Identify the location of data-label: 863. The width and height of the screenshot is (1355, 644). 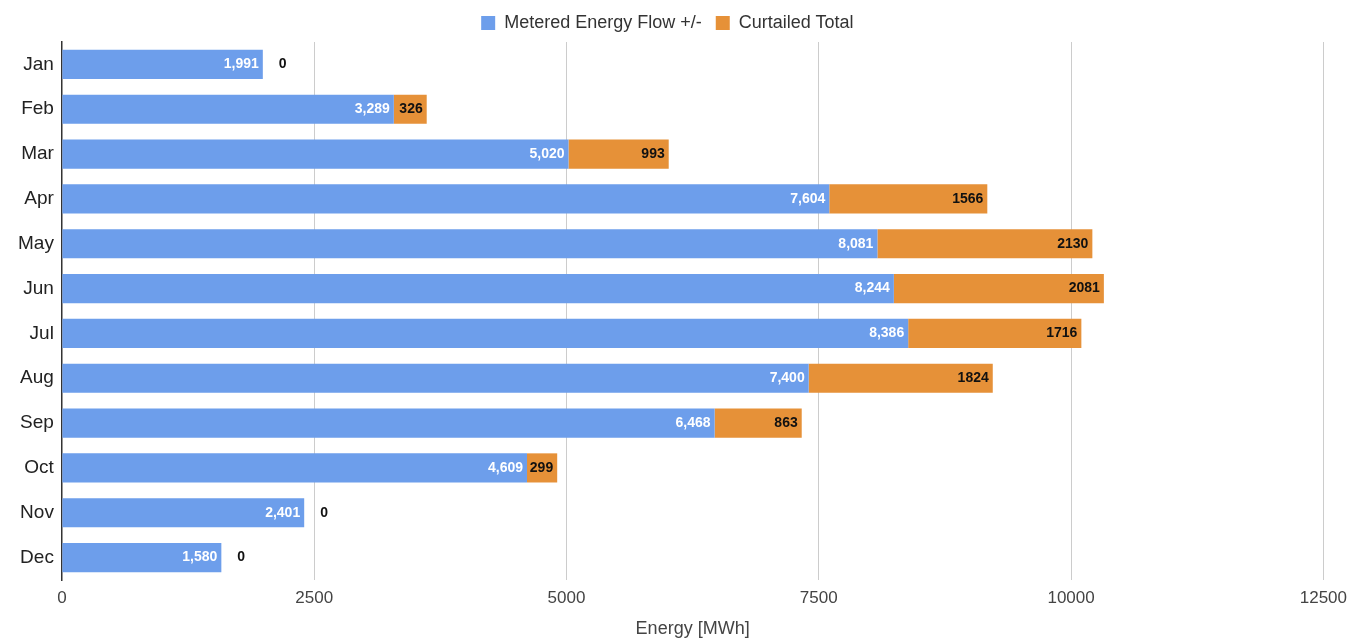
(786, 421).